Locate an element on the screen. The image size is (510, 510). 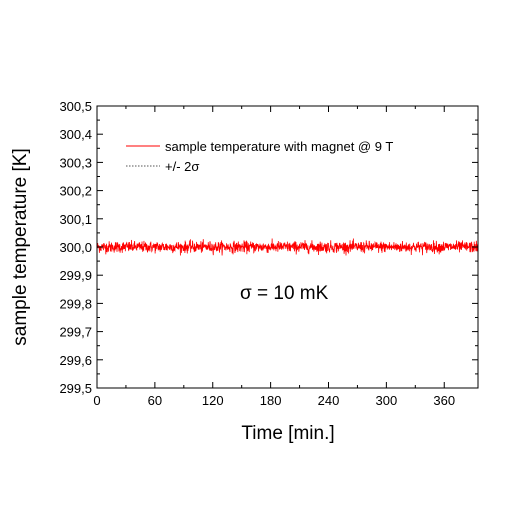
x-axis-title: Time [min.] is located at coordinates (287, 433).